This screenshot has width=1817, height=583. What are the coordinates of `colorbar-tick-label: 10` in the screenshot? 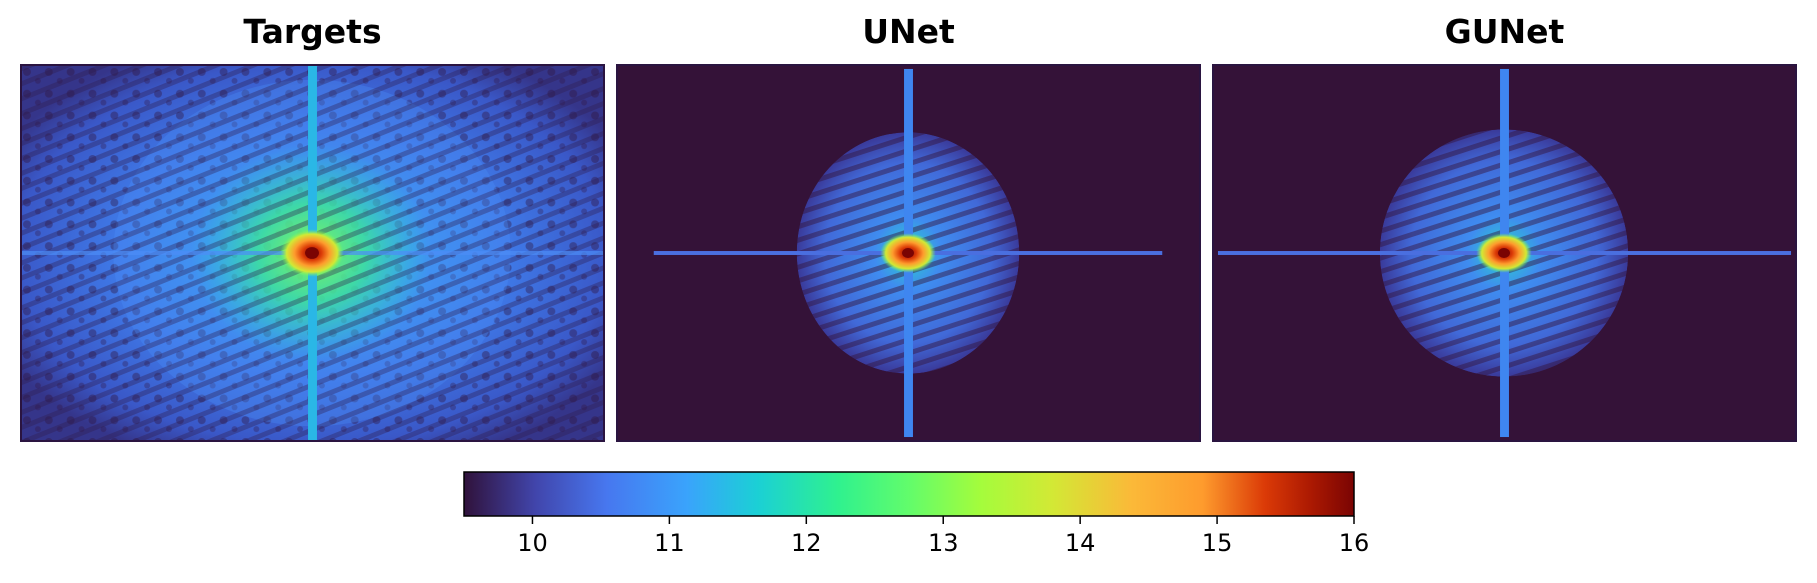 It's located at (532, 543).